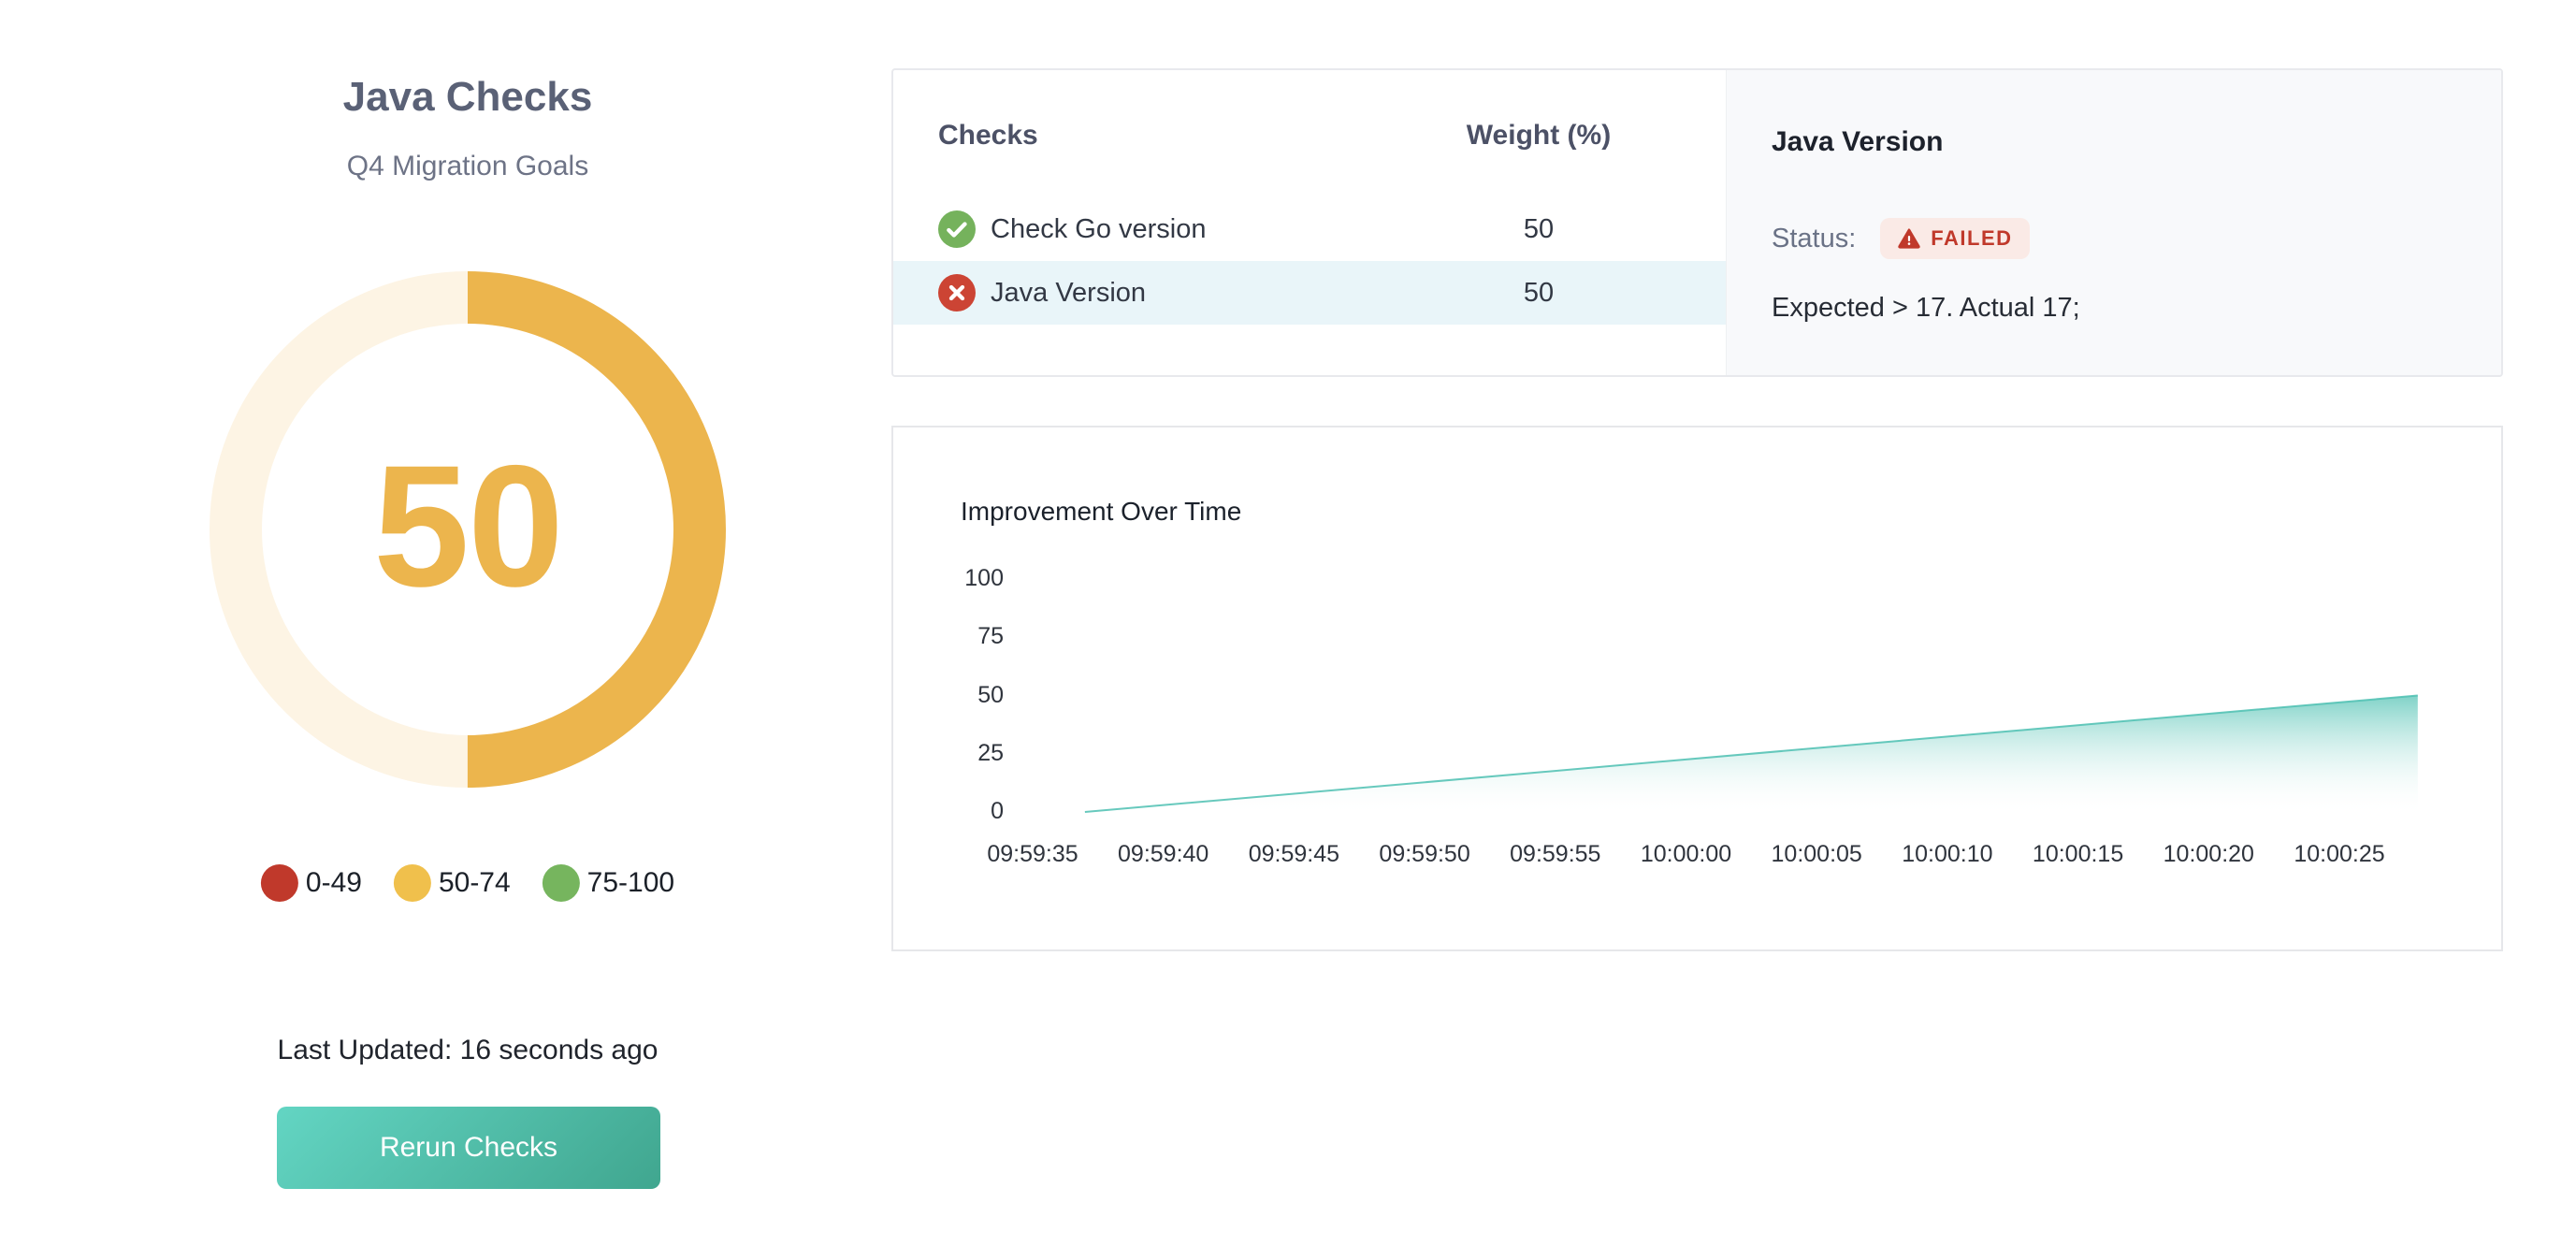 The image size is (2576, 1246). I want to click on x-tick-label: 10:00:10, so click(1947, 854).